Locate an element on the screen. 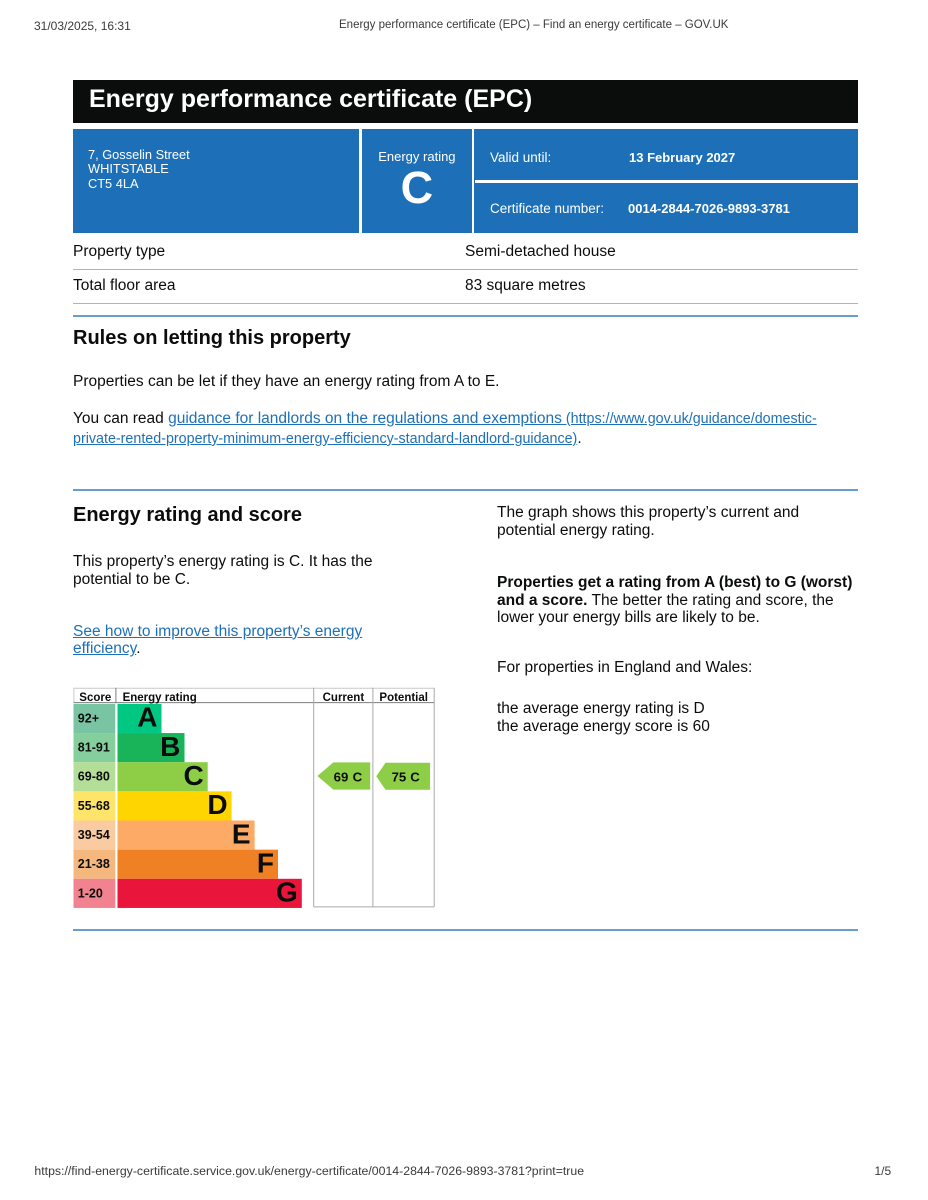 The width and height of the screenshot is (928, 1200). svg-text: Energy rating is located at coordinates (160, 698).